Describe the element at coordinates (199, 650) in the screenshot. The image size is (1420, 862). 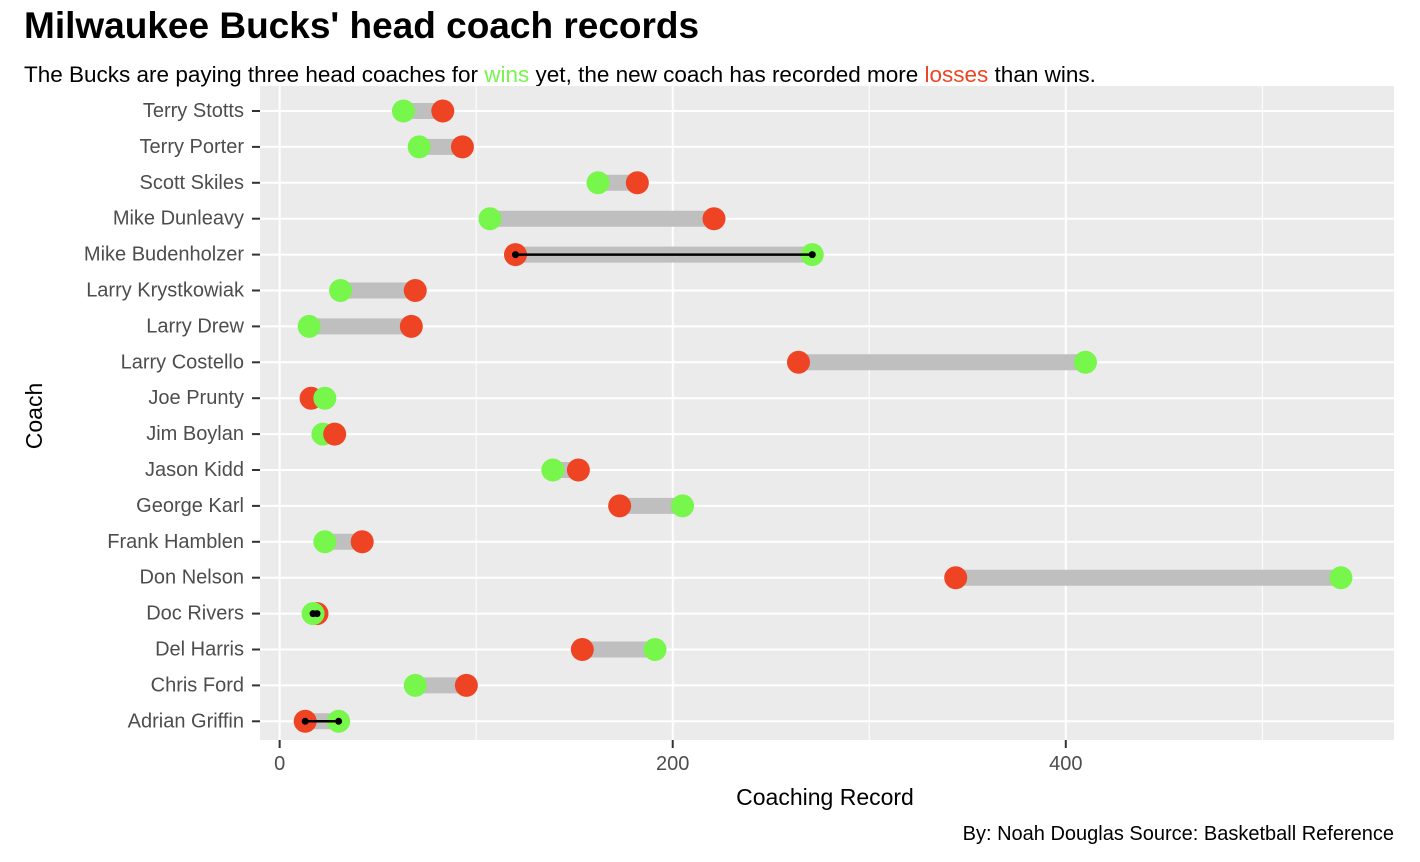
I see `y-tick-label: Del Harris` at that location.